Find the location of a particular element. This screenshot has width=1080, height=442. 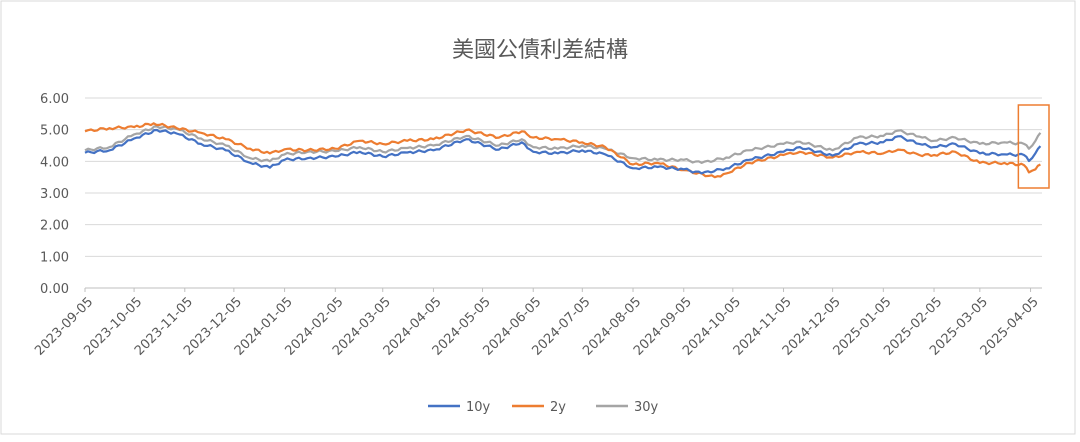

legend-item-10y: 10y is located at coordinates (459, 407).